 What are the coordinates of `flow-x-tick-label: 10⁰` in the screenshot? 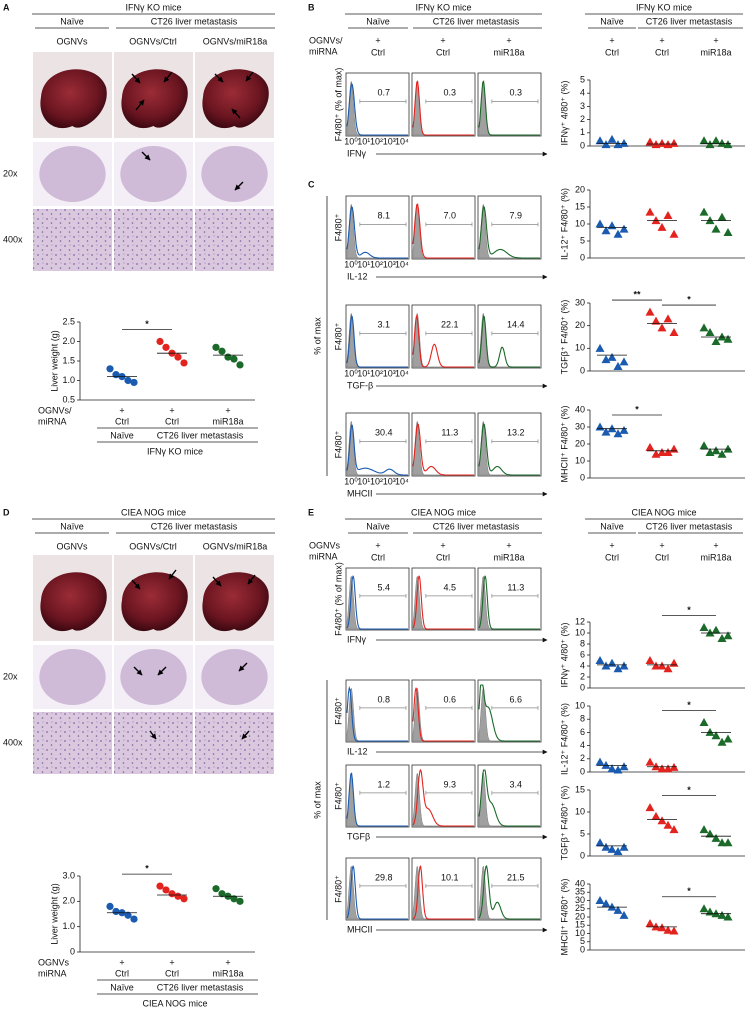 It's located at (351, 481).